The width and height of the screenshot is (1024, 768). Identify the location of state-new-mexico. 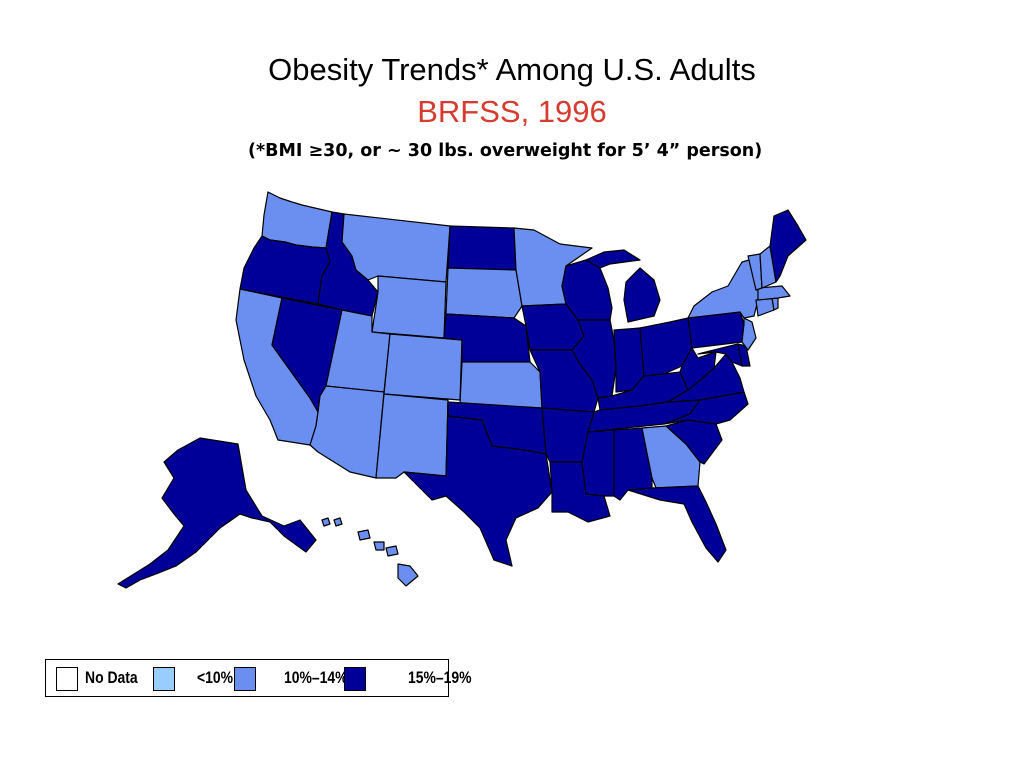
(412, 436).